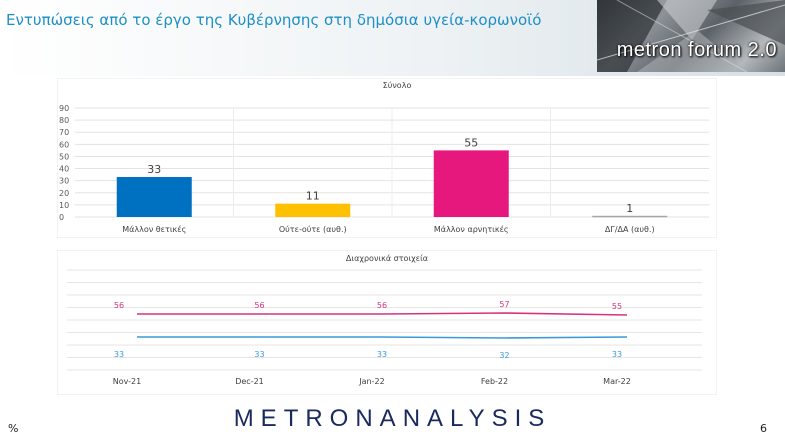 Image resolution: width=785 pixels, height=440 pixels. Describe the element at coordinates (629, 208) in the screenshot. I see `bar-value-label: 1` at that location.